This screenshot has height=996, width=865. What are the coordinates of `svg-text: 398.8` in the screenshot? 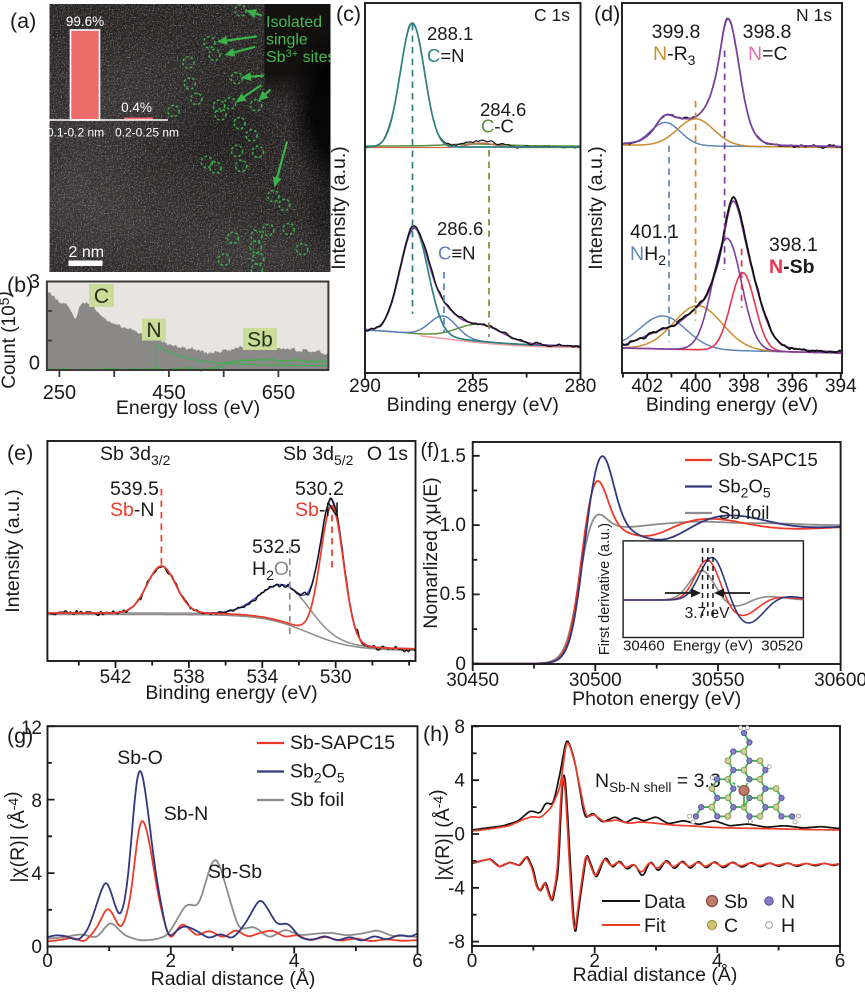 It's located at (767, 32).